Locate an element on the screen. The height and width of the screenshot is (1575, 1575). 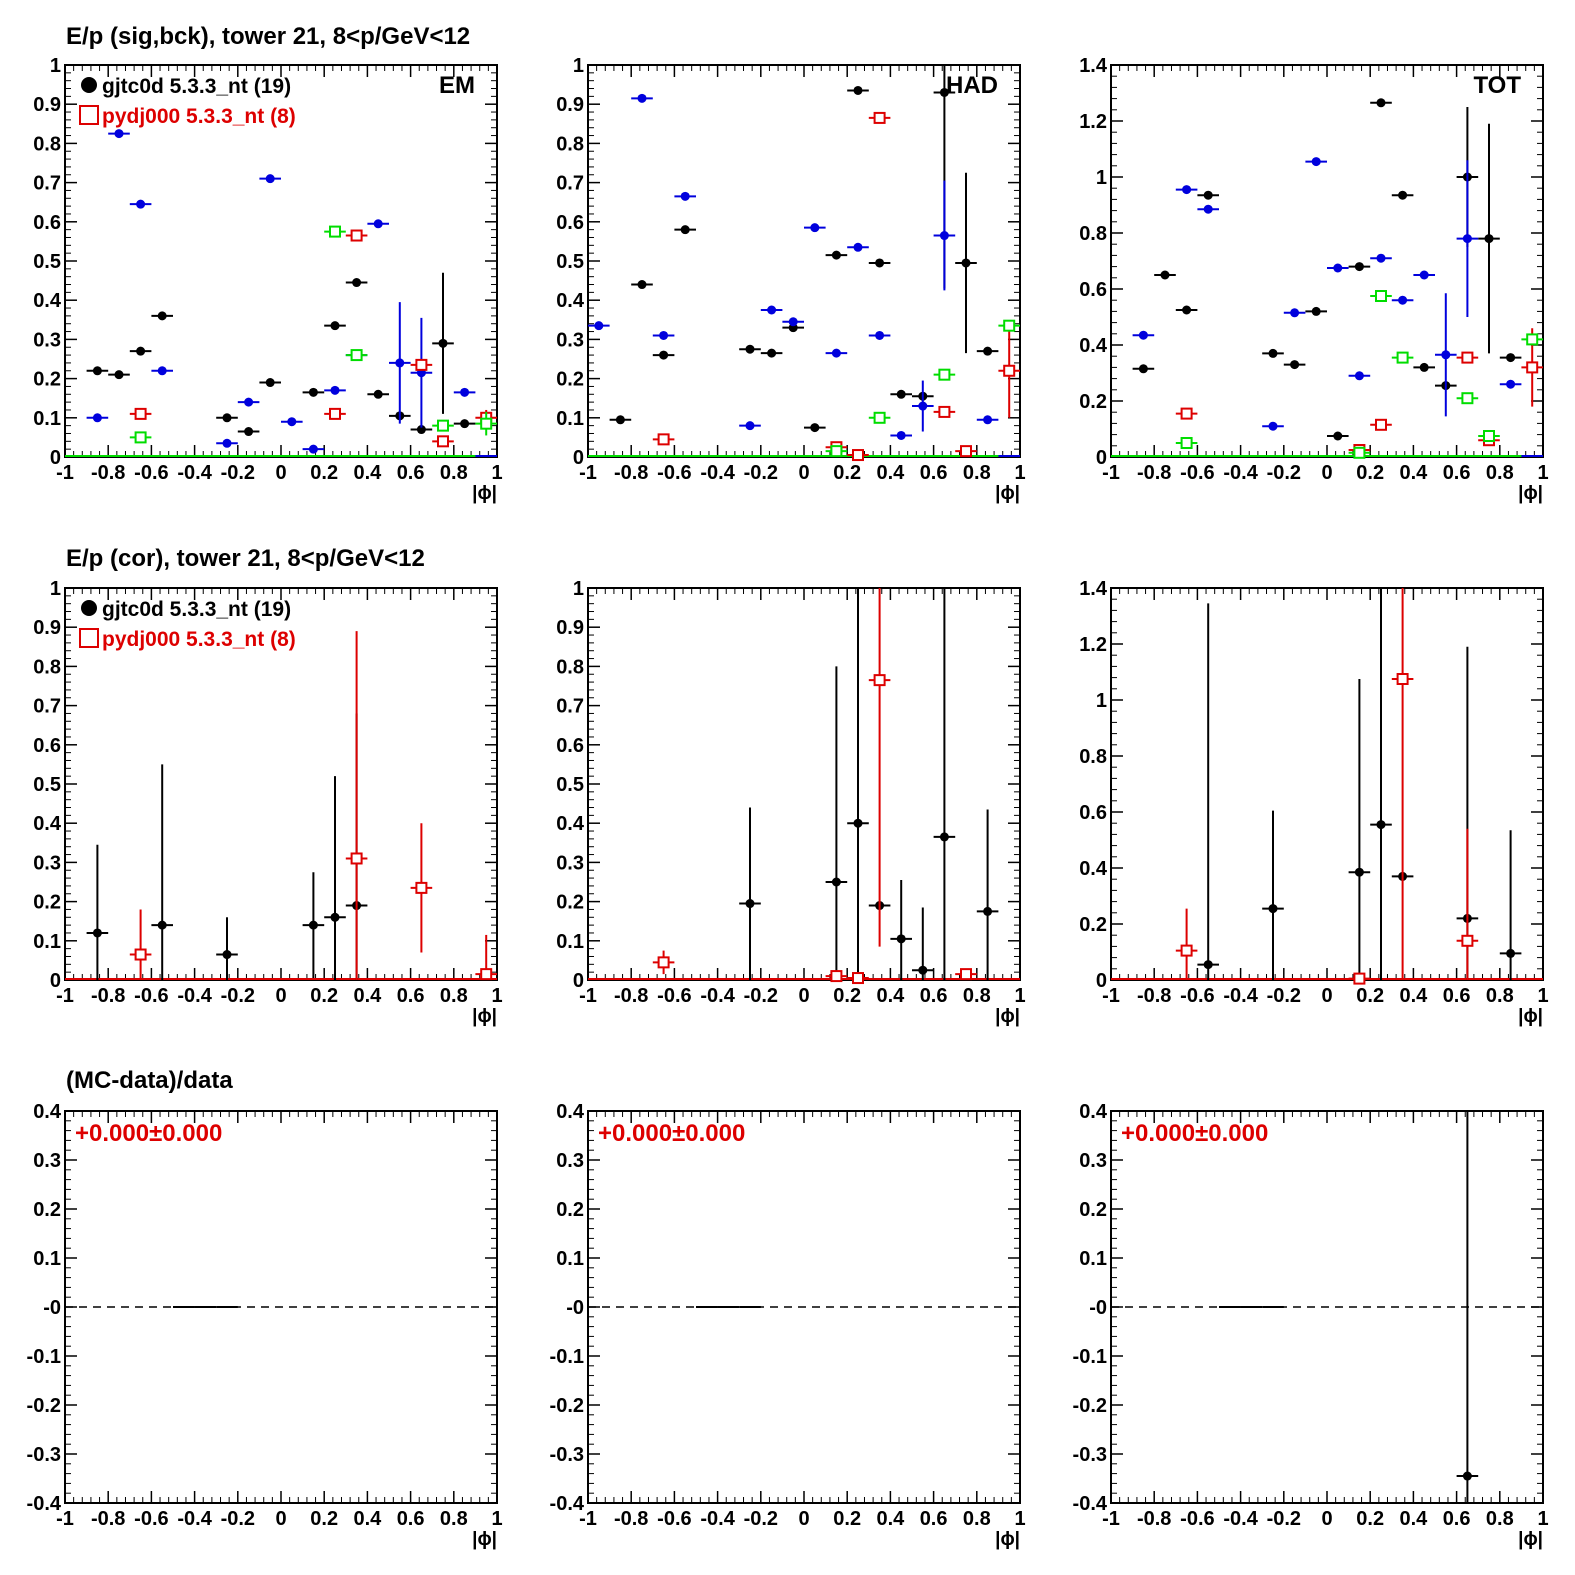
y-tick-label: -0.2 is located at coordinates (567, 1406).